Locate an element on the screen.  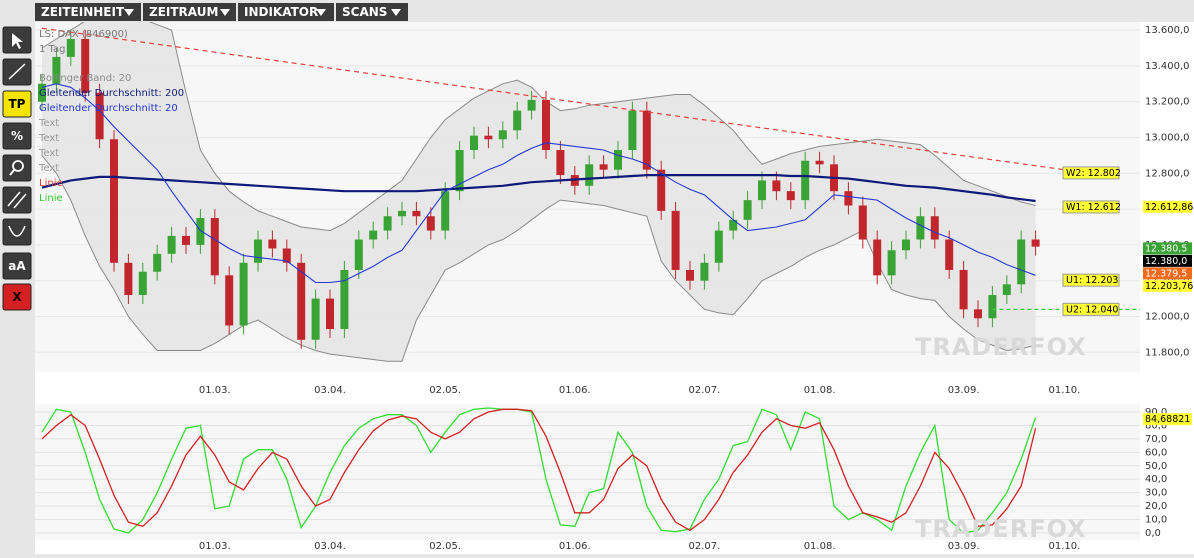
x-tick-label: 03.04. is located at coordinates (330, 546).